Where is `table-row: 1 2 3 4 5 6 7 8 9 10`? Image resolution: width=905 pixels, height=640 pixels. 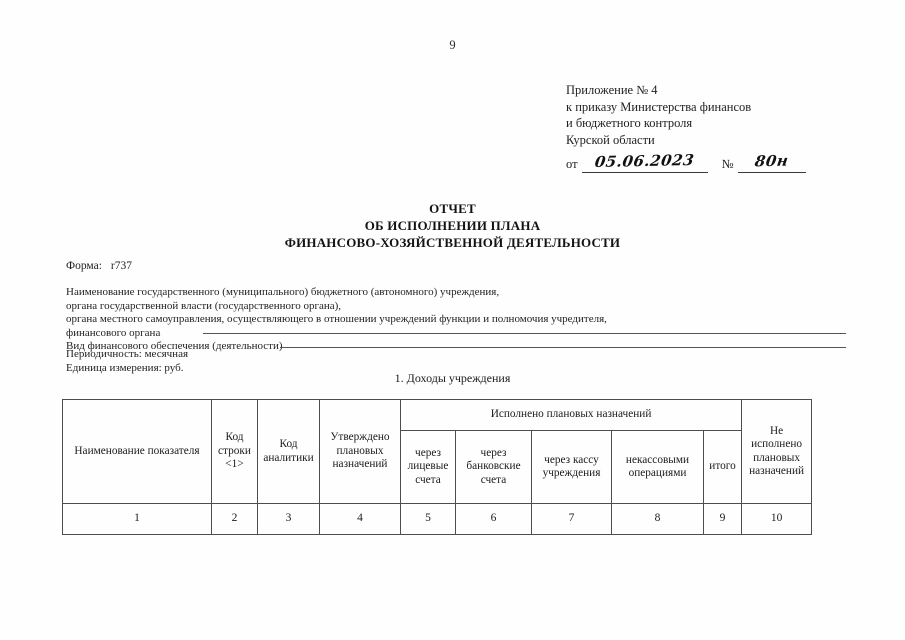 table-row: 1 2 3 4 5 6 7 8 9 10 is located at coordinates (437, 519).